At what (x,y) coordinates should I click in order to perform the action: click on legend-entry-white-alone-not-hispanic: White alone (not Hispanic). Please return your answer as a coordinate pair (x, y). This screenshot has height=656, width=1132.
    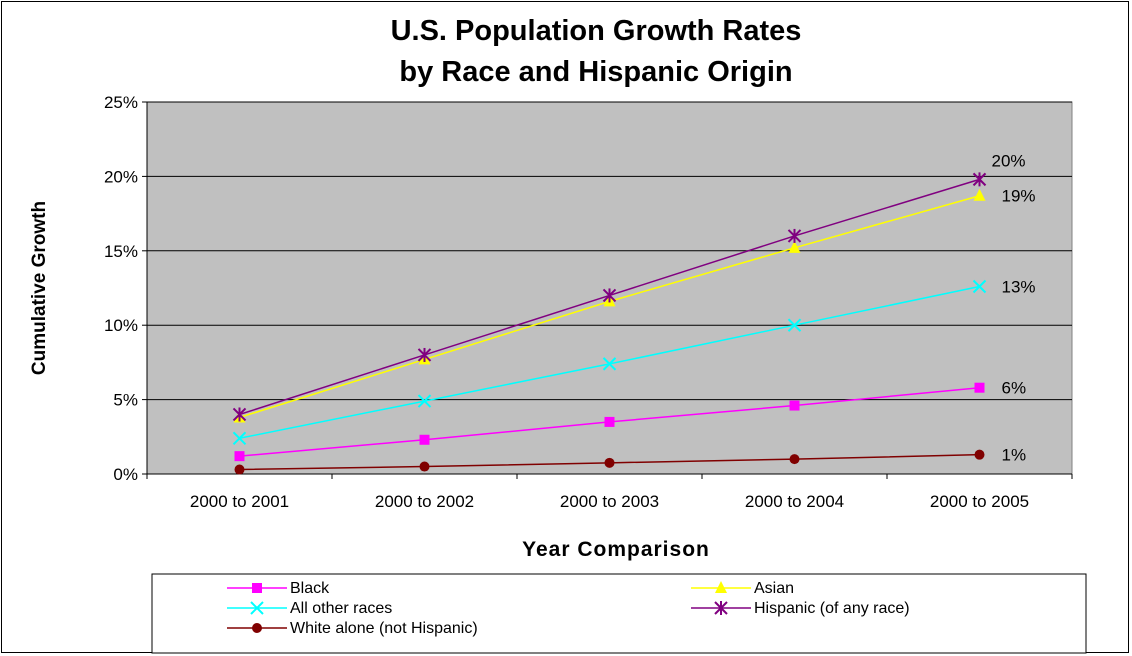
    Looking at the image, I should click on (352, 628).